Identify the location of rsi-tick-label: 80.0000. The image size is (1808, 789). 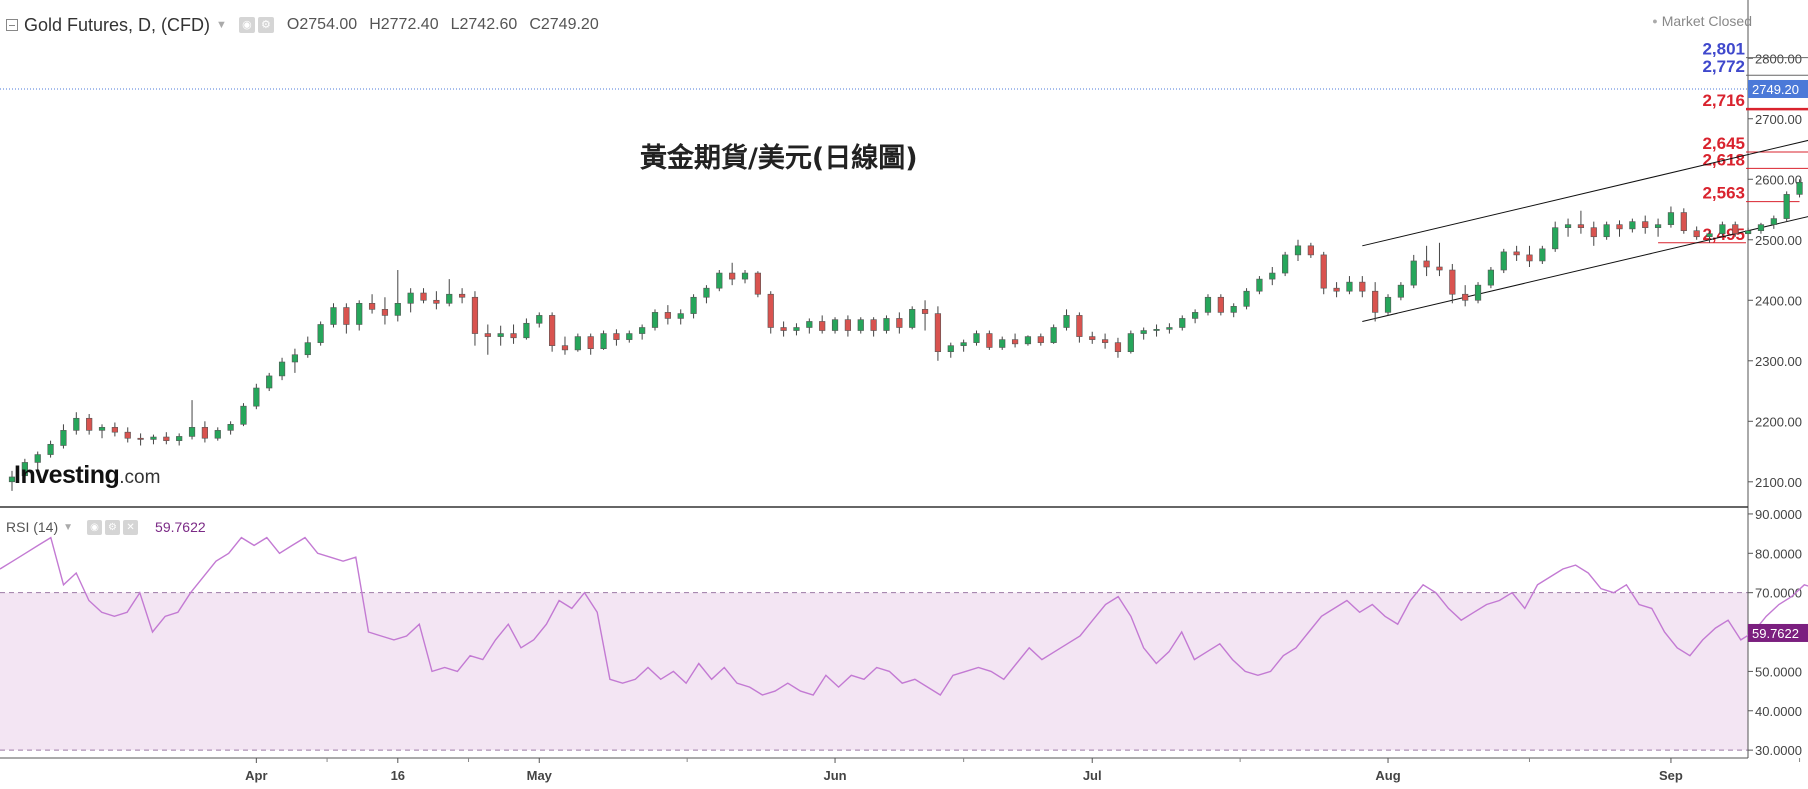
(1778, 553).